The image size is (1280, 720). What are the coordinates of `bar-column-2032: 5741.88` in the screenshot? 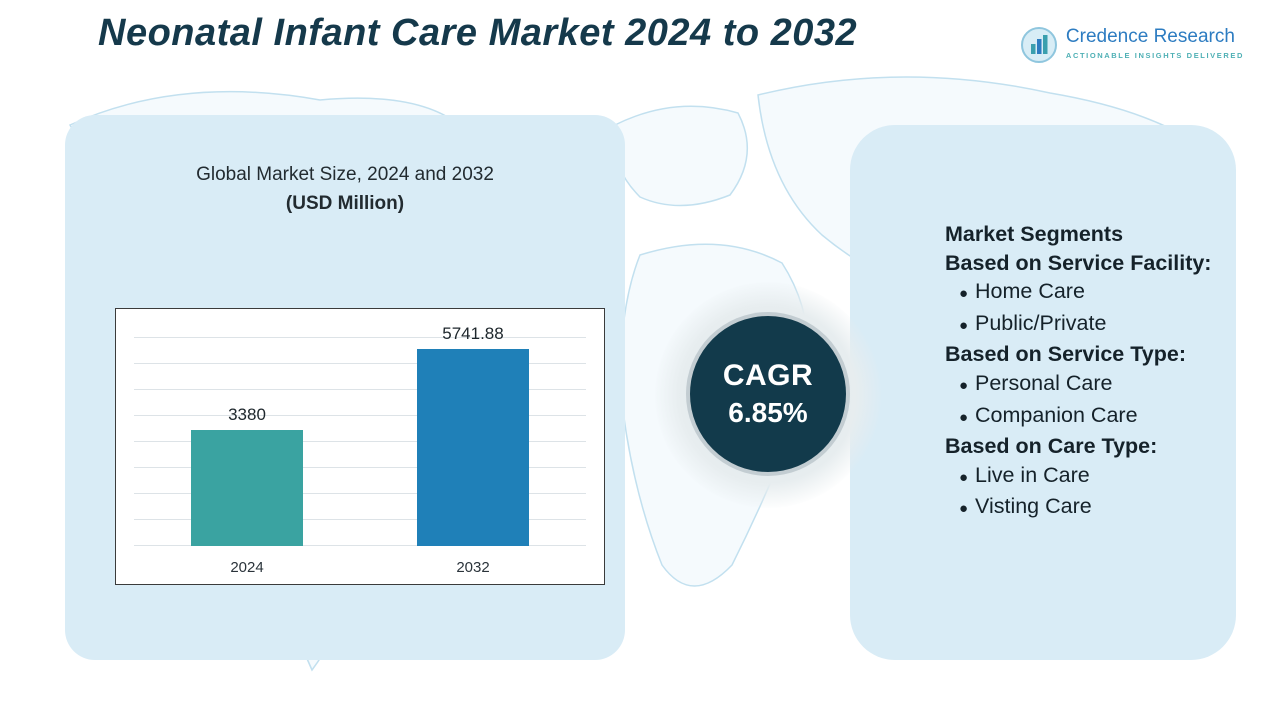 It's located at (473, 434).